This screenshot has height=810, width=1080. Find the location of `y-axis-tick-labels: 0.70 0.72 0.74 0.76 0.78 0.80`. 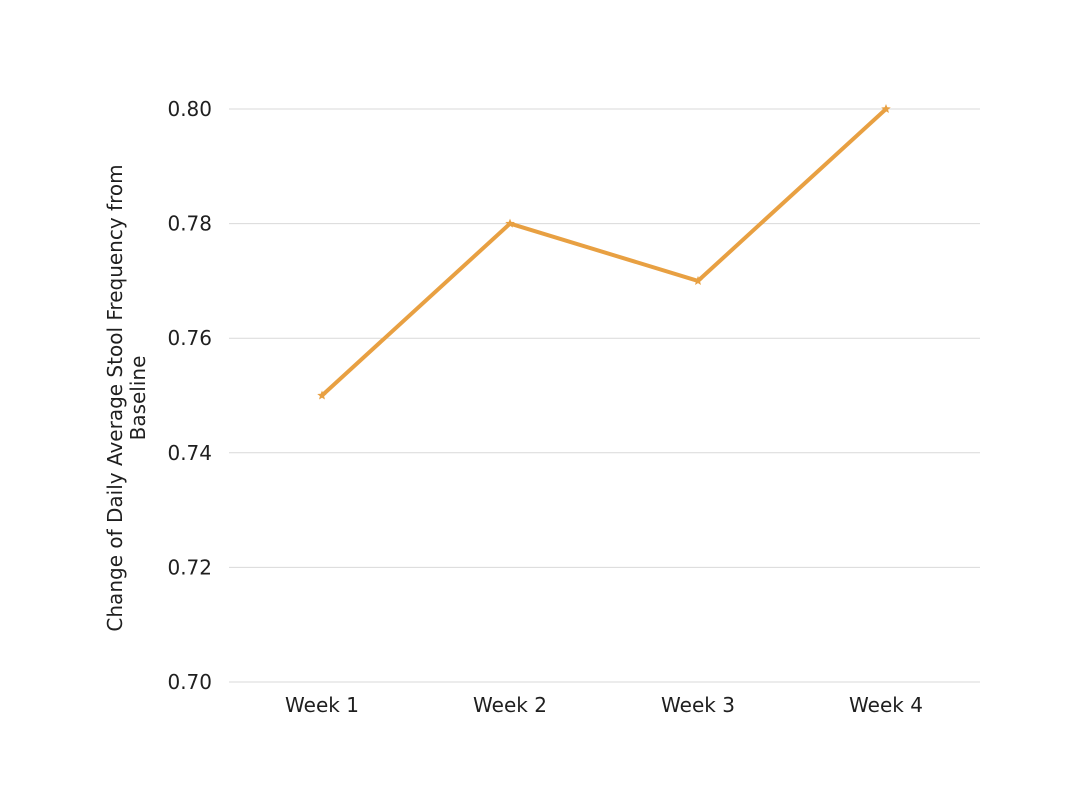

y-axis-tick-labels: 0.70 0.72 0.74 0.76 0.78 0.80 is located at coordinates (189, 395).